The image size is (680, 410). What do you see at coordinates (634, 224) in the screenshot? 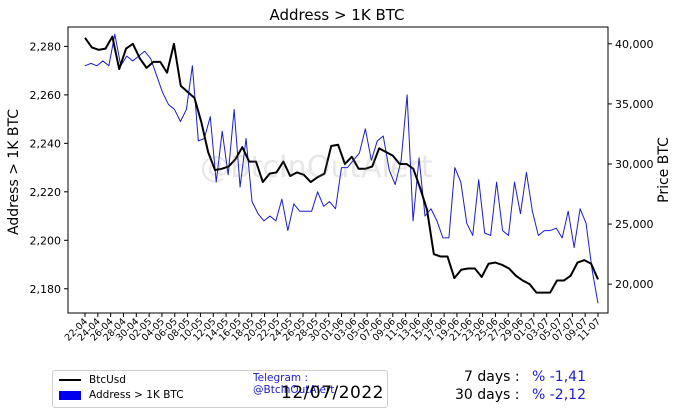
I see `right-tick-label: 25,000` at bounding box center [634, 224].